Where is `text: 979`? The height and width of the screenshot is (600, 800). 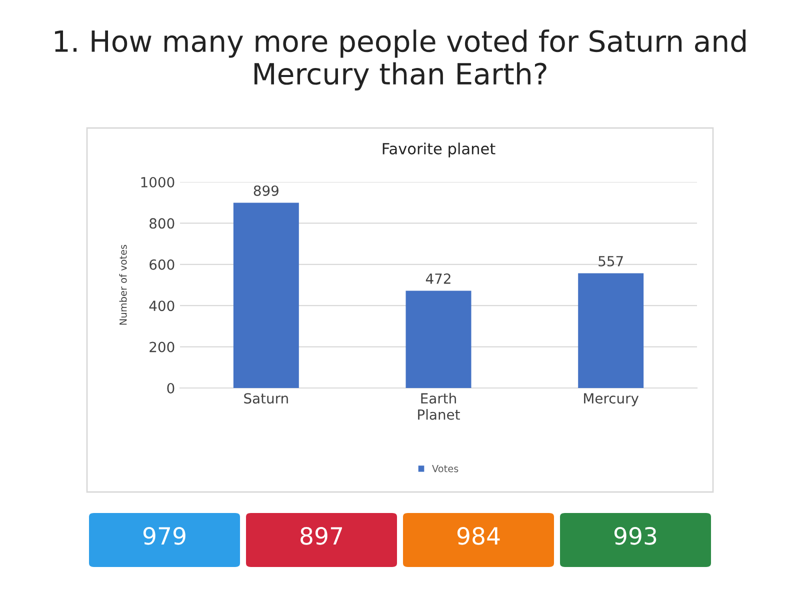
text: 979 is located at coordinates (164, 535).